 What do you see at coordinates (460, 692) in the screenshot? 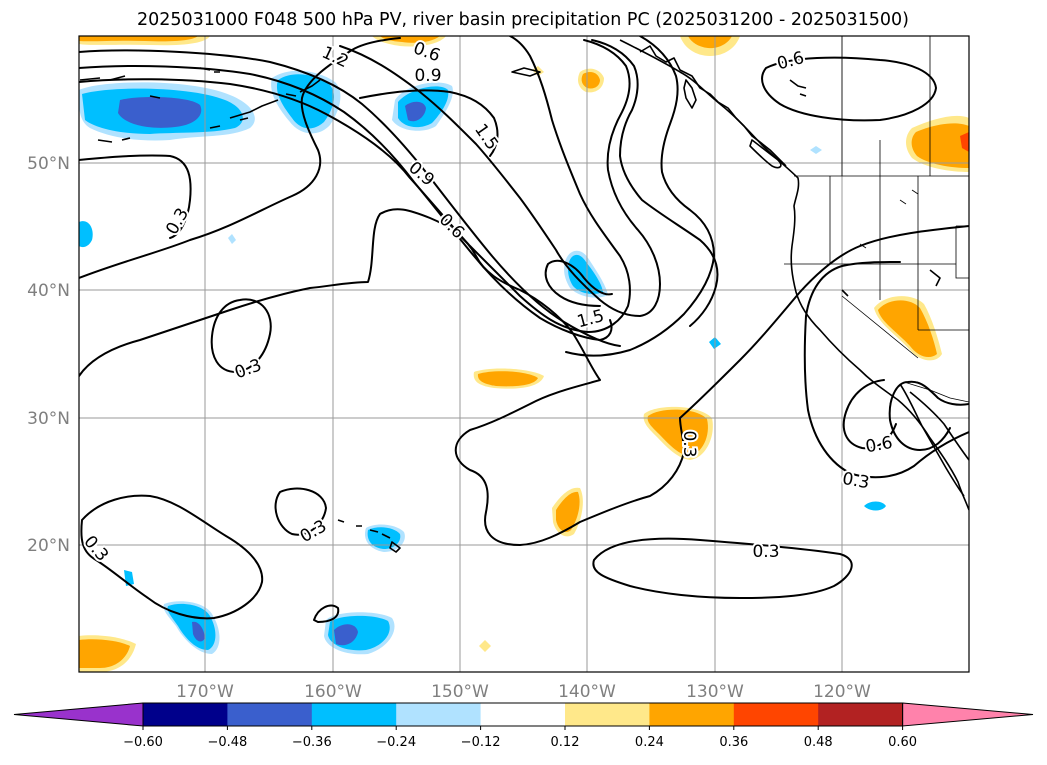
I see `lon-label-150w: 150°W` at bounding box center [460, 692].